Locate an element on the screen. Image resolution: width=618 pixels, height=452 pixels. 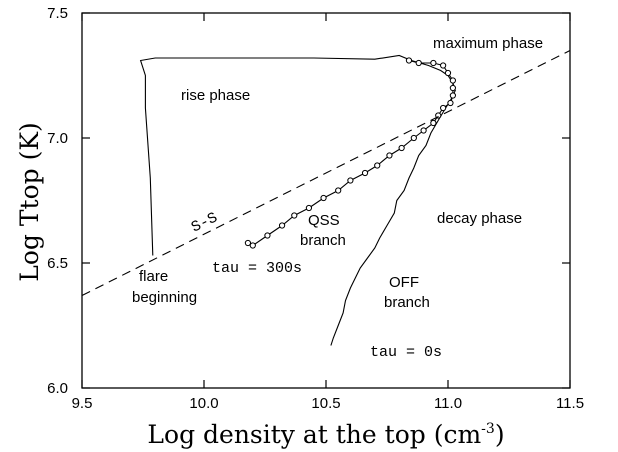
x-tick-label: 10.5 is located at coordinates (325, 403).